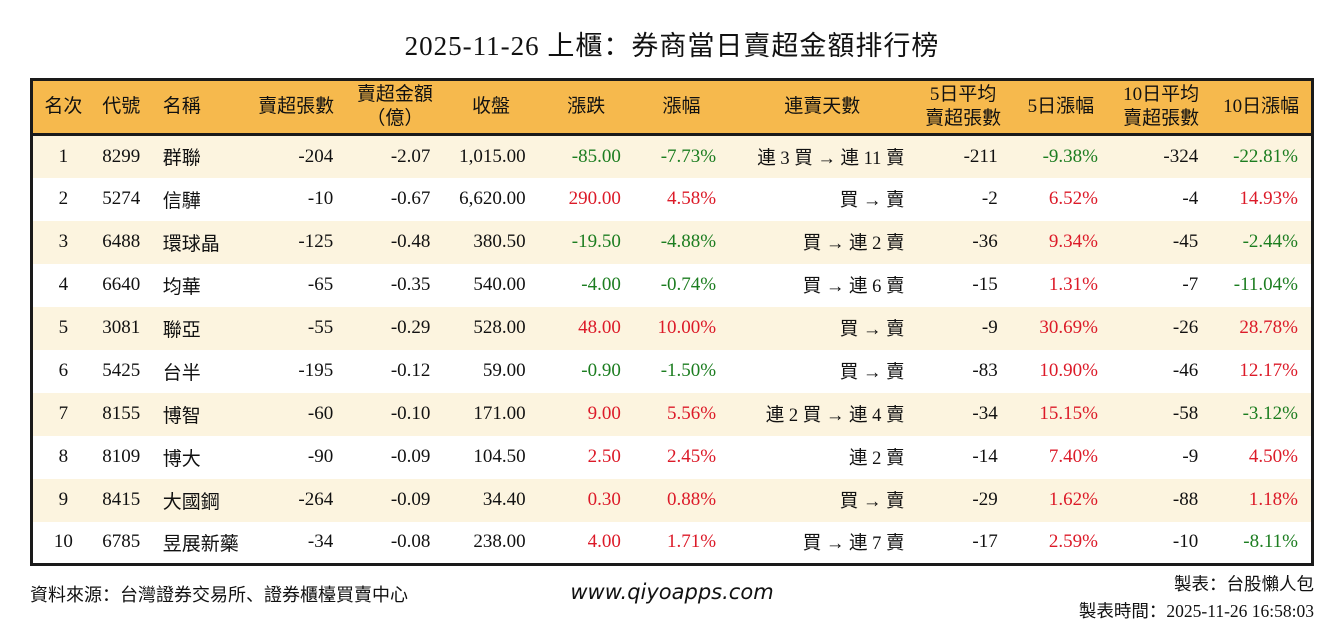  Describe the element at coordinates (121, 156) in the screenshot. I see `code-cell: 8299` at that location.